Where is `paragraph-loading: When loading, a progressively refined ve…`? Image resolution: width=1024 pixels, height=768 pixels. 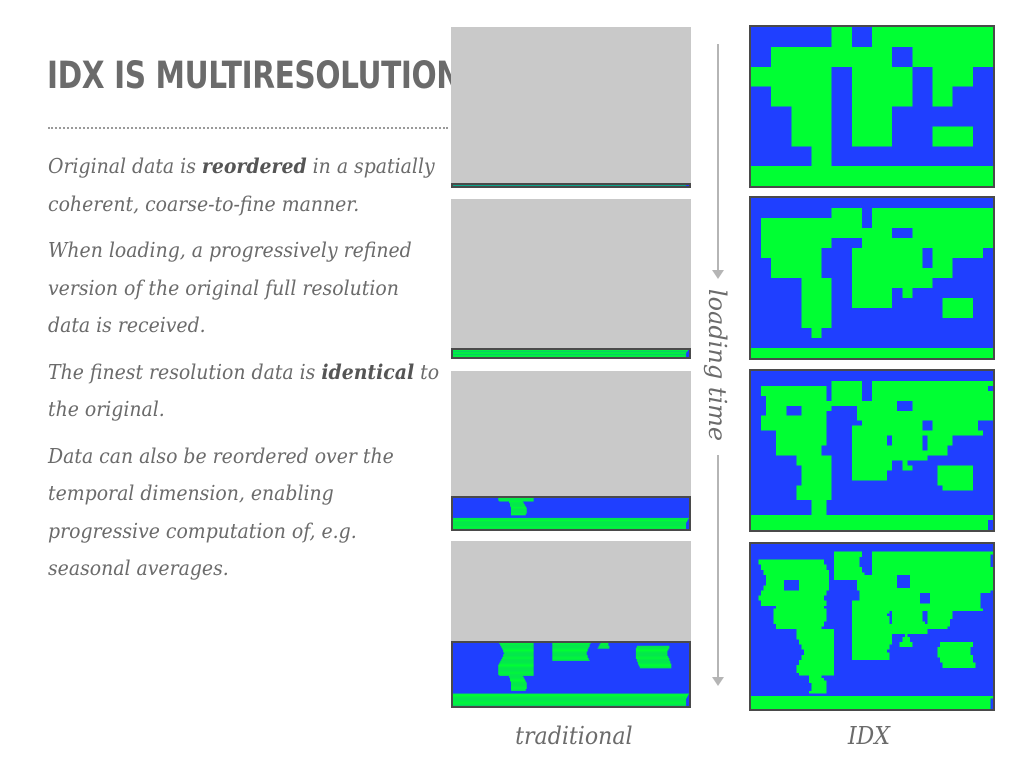 paragraph-loading: When loading, a progressively refined ve… is located at coordinates (246, 288).